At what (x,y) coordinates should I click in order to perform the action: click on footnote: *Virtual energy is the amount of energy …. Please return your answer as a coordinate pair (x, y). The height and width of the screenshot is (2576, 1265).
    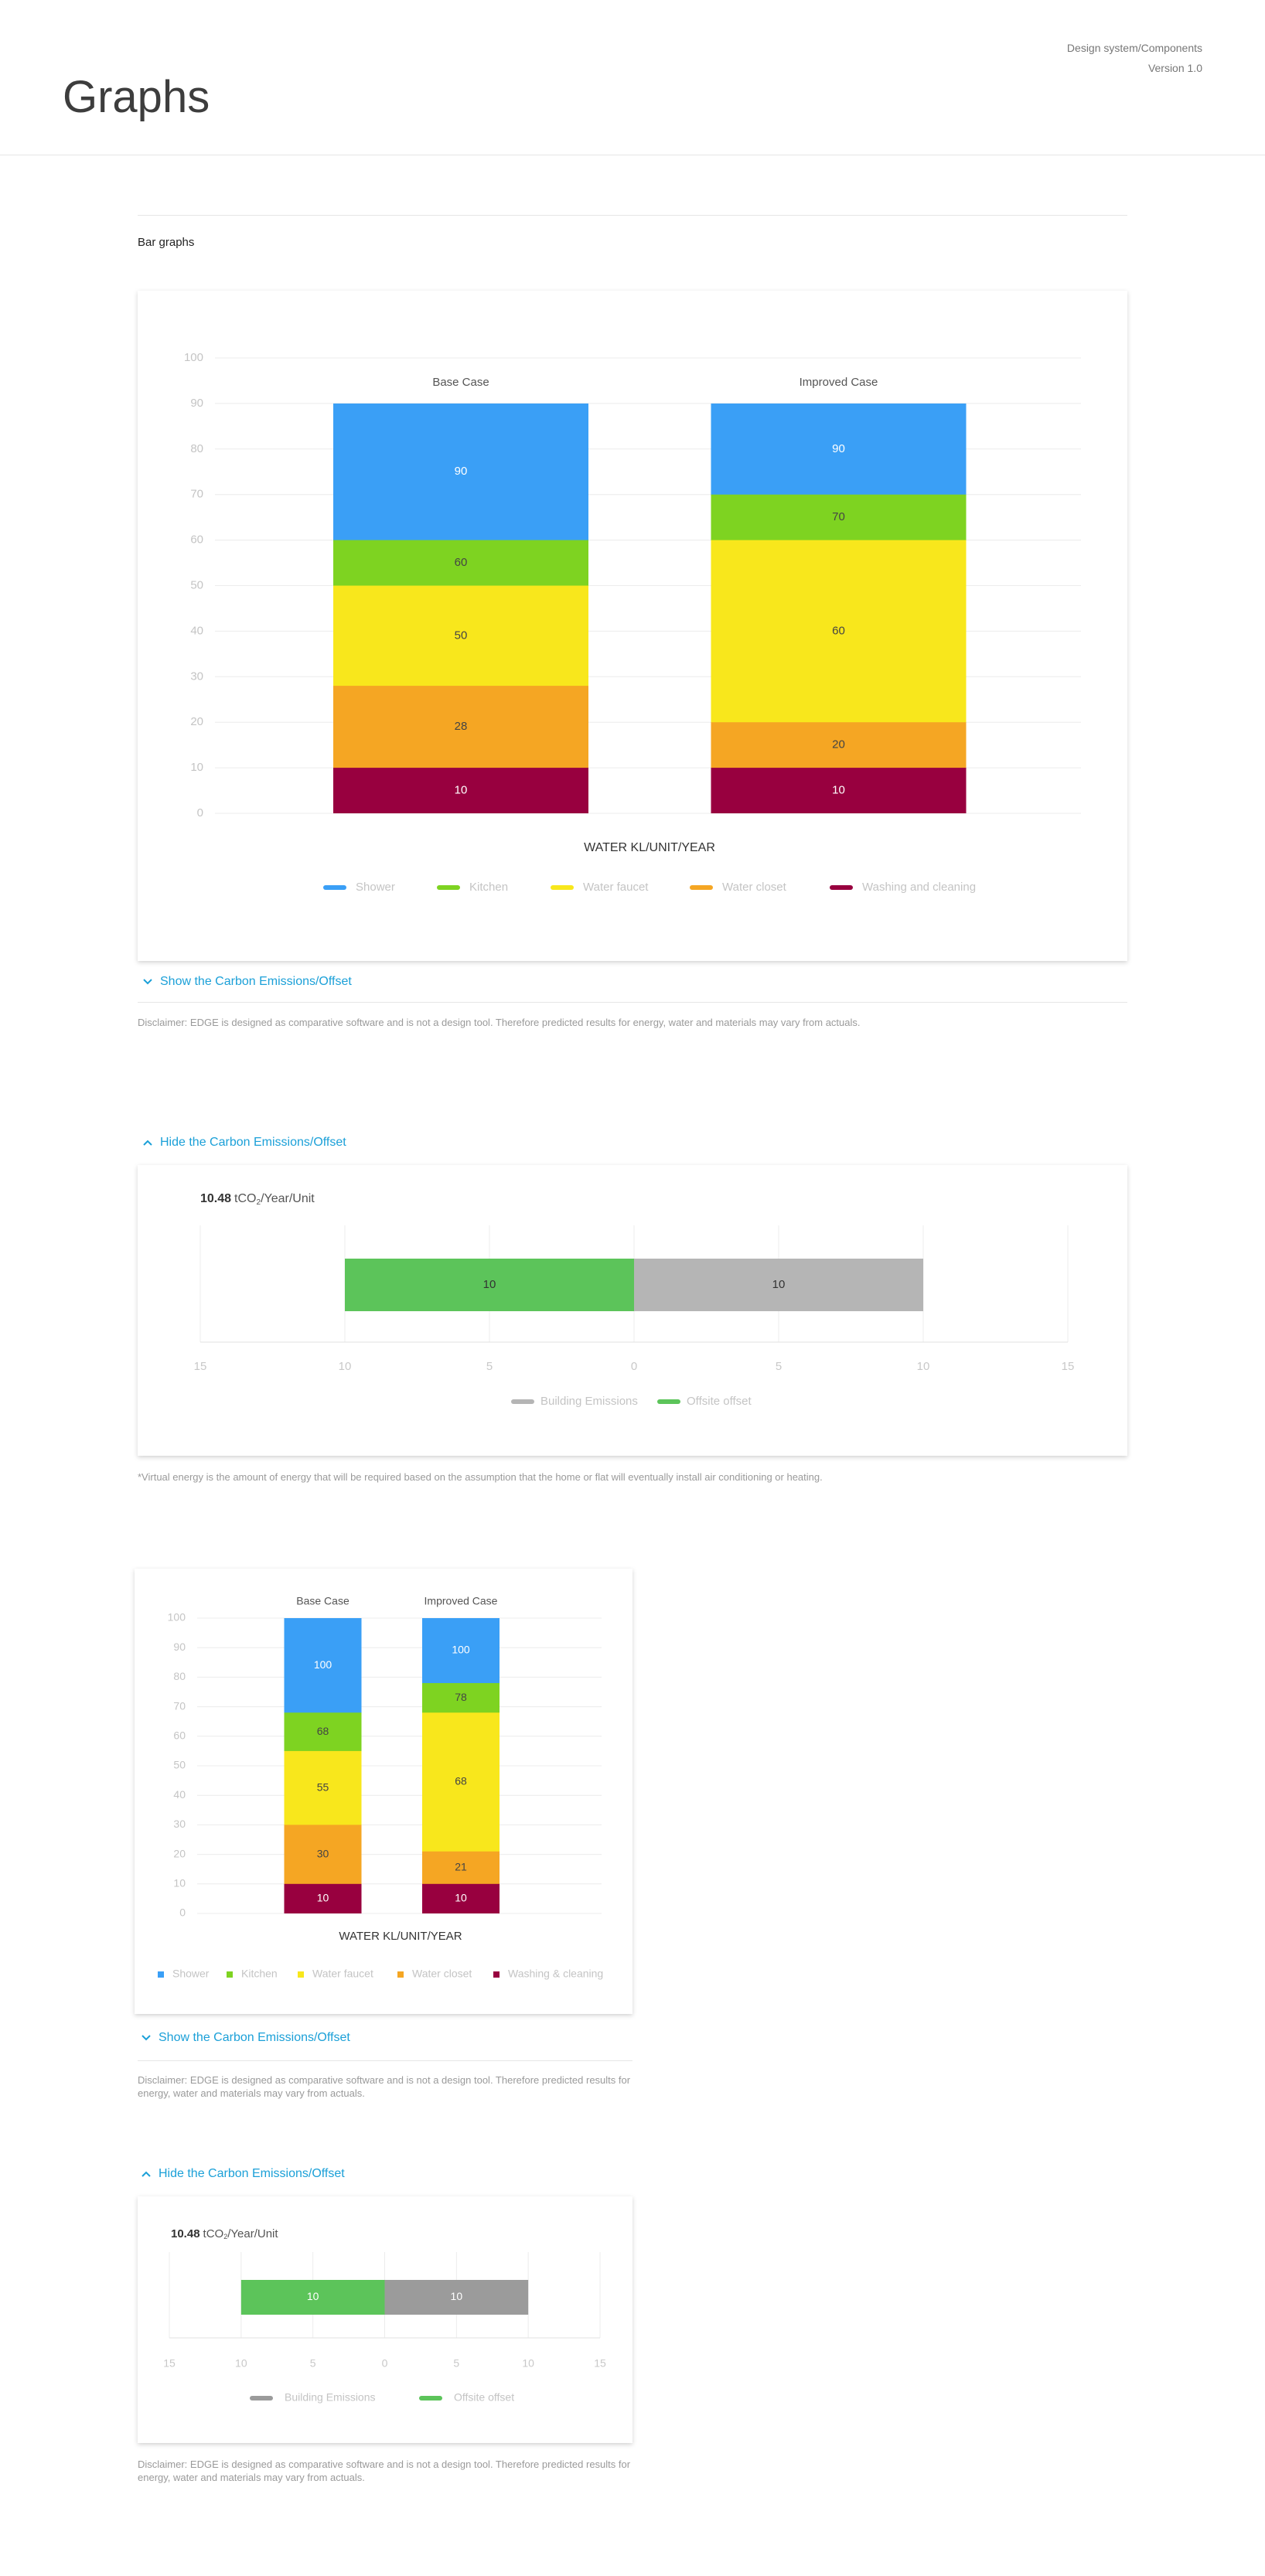
    Looking at the image, I should click on (480, 1477).